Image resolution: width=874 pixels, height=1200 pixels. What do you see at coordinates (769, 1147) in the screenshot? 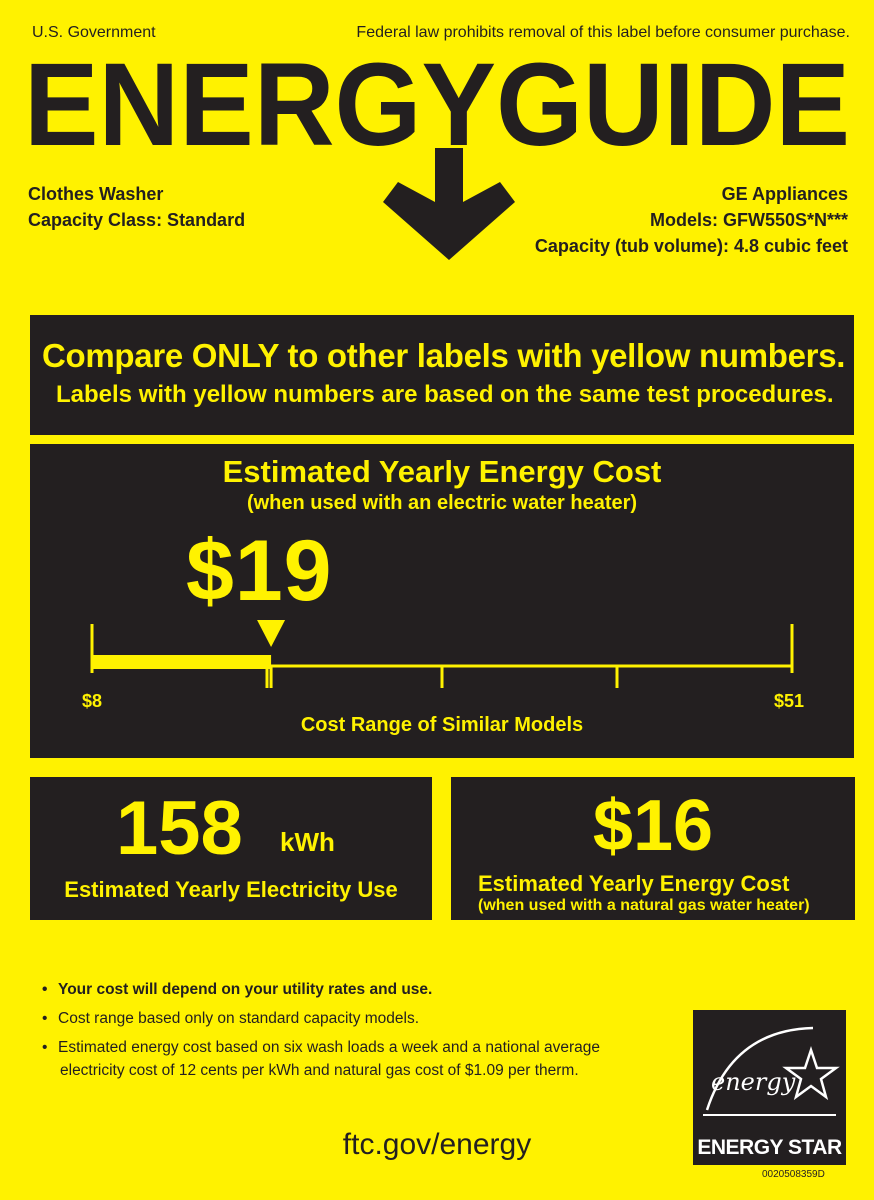
I see `energy-star-label: ENERGY STAR` at bounding box center [769, 1147].